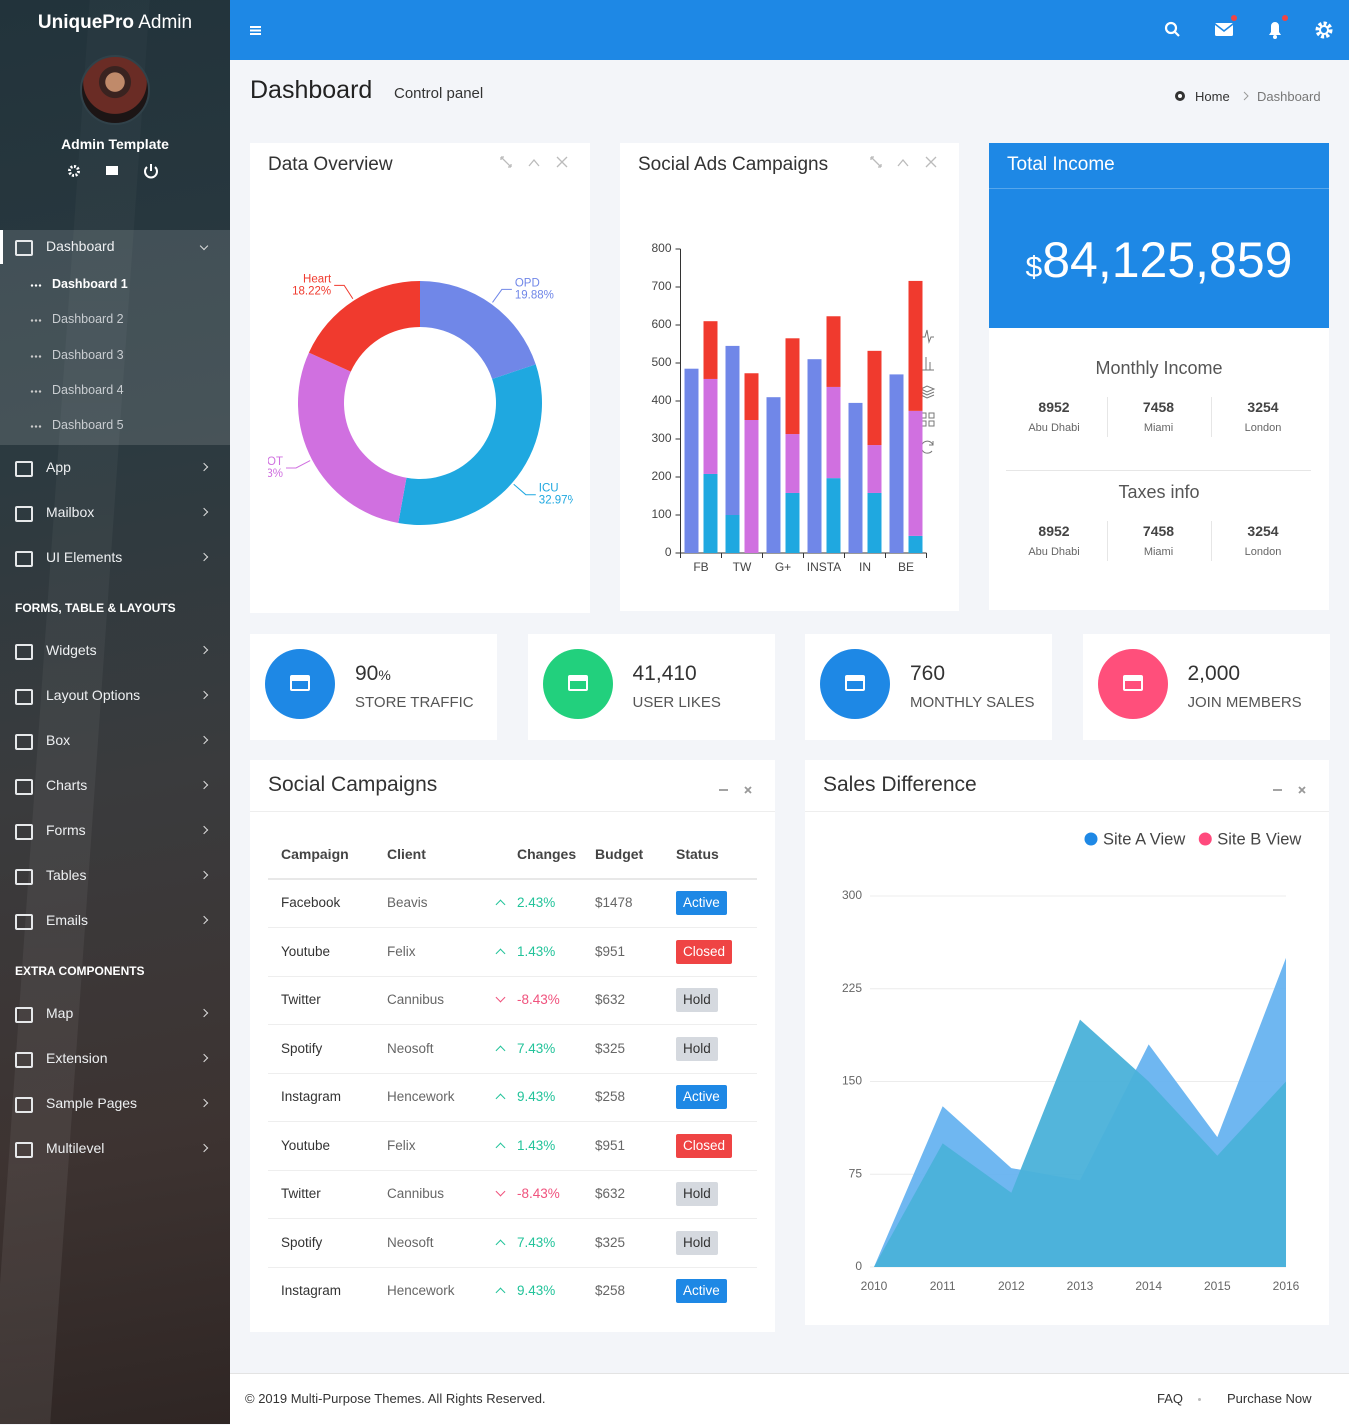  What do you see at coordinates (88, 354) in the screenshot?
I see `submenu-item: Dashboard 3` at bounding box center [88, 354].